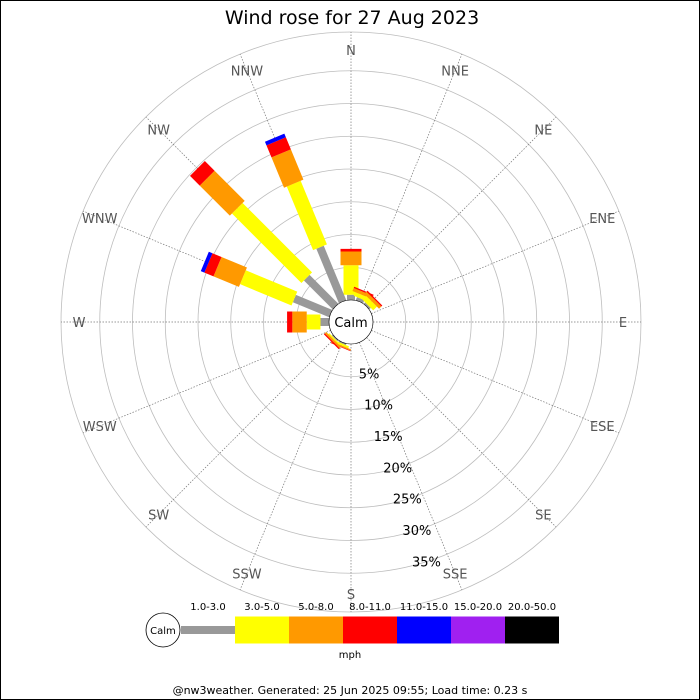 Image resolution: width=700 pixels, height=700 pixels. What do you see at coordinates (495, 382) in the screenshot?
I see `grid-ray-ese` at bounding box center [495, 382].